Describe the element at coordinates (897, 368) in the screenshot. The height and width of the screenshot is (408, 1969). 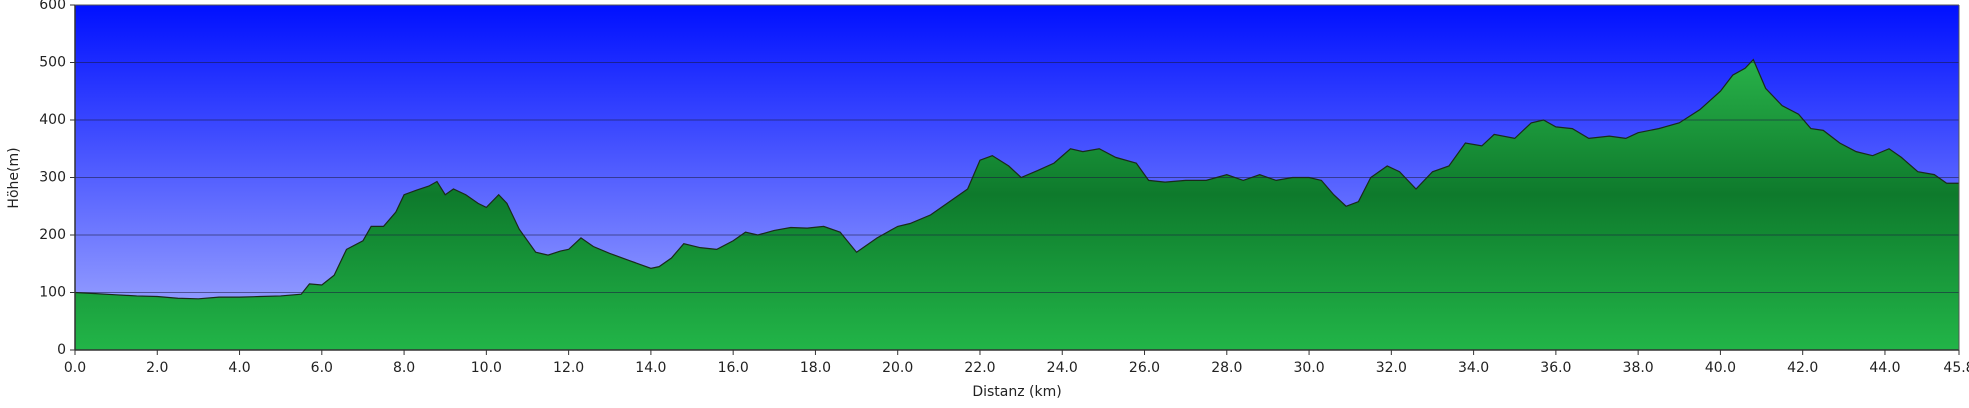
I see `x-tick-label: 20.0` at that location.